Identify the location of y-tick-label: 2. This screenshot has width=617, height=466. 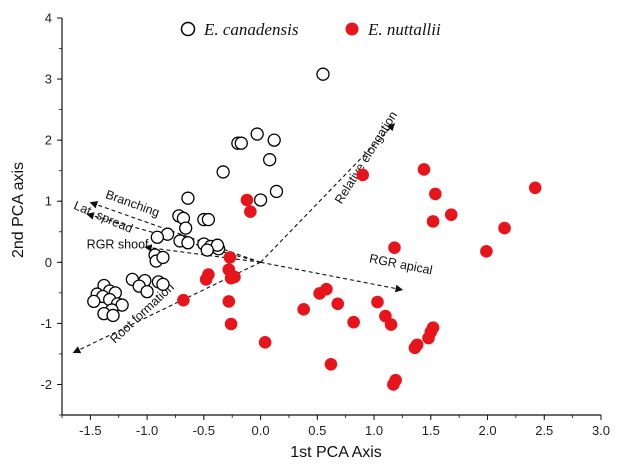
(48, 140).